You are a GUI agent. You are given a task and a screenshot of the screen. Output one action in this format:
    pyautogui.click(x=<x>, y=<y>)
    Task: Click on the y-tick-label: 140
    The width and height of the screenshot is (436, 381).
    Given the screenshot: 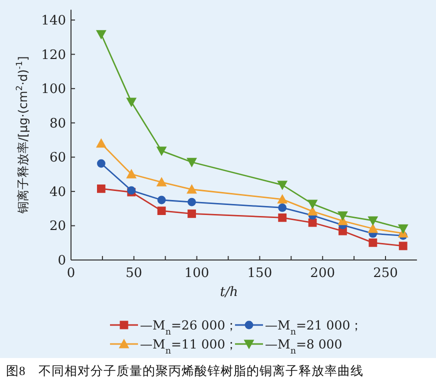 What is the action you would take?
    pyautogui.click(x=53, y=21)
    